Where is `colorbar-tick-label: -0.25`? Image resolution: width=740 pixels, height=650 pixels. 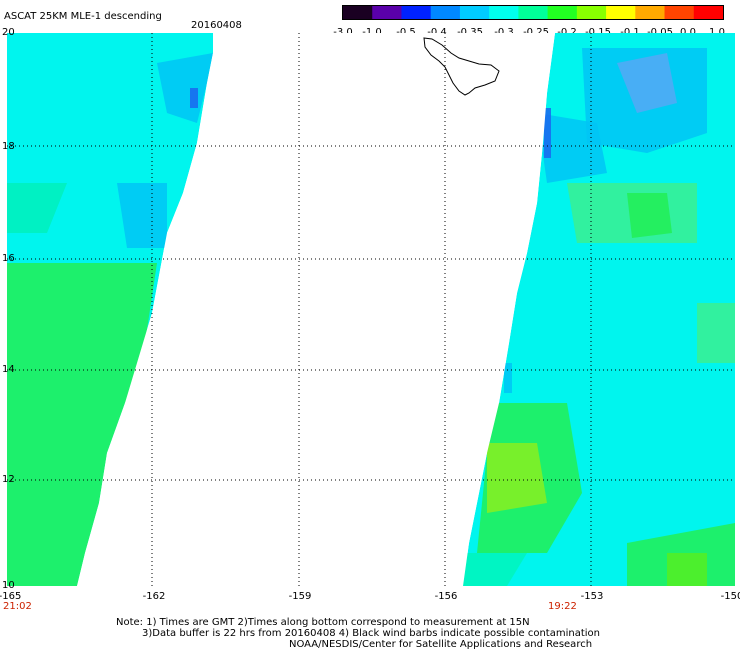
colorbar-tick-label: -0.25 is located at coordinates (536, 32).